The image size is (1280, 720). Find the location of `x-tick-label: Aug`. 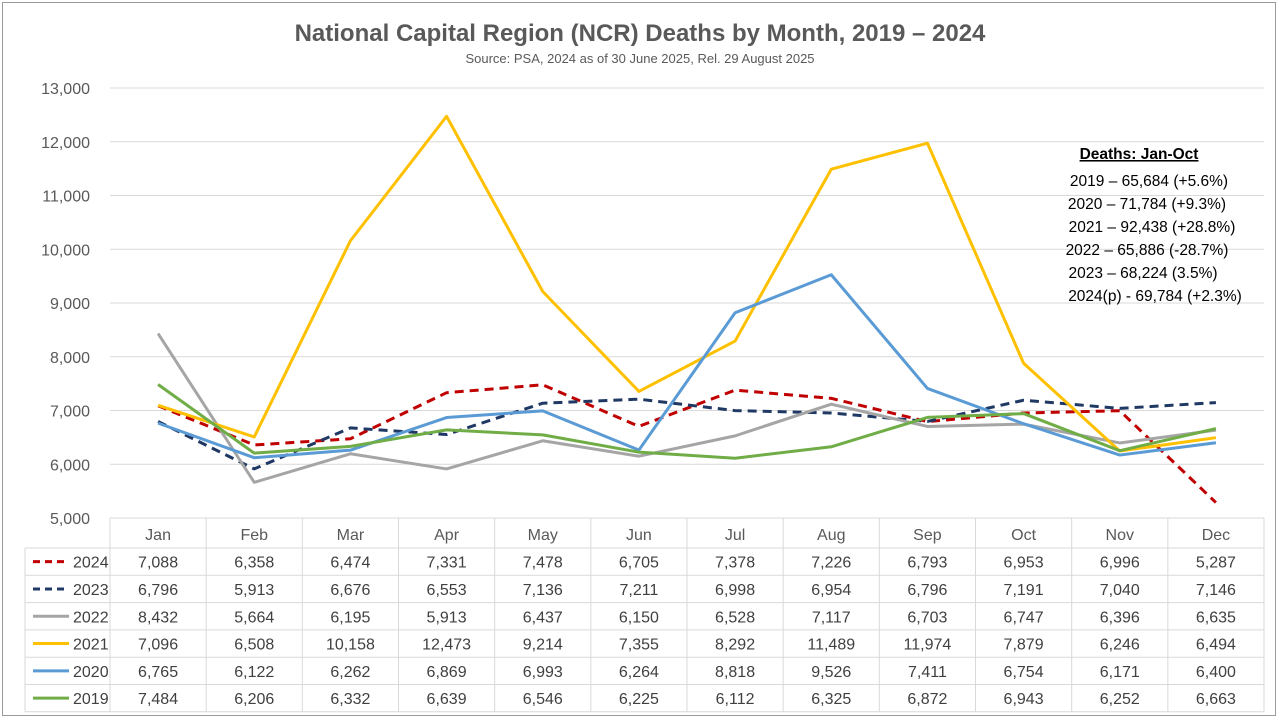

x-tick-label: Aug is located at coordinates (831, 535).